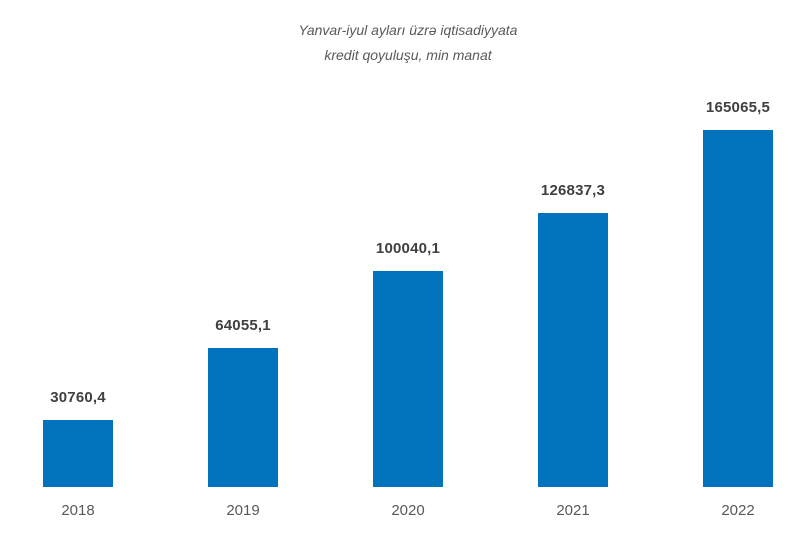 This screenshot has height=538, width=800. Describe the element at coordinates (243, 417) in the screenshot. I see `bar-2019` at that location.